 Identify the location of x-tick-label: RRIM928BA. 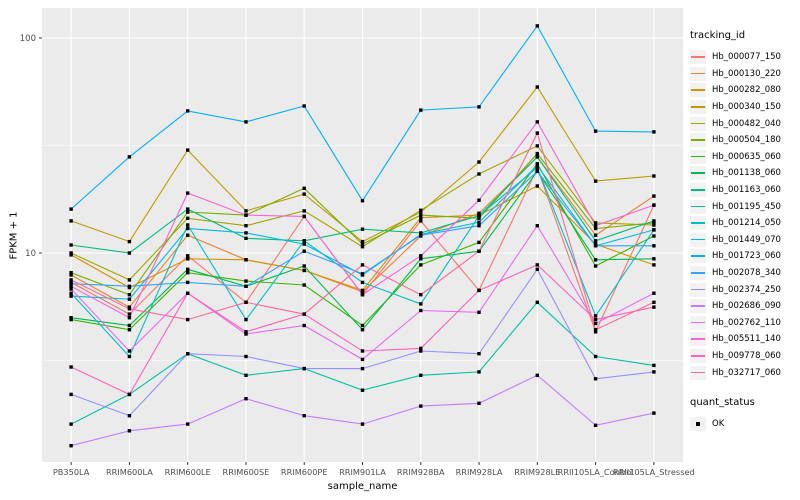
(421, 472).